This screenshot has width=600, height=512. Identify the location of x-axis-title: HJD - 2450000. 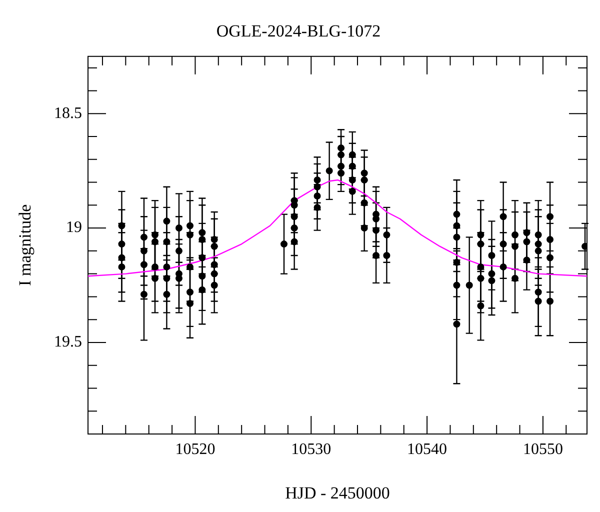
(337, 492).